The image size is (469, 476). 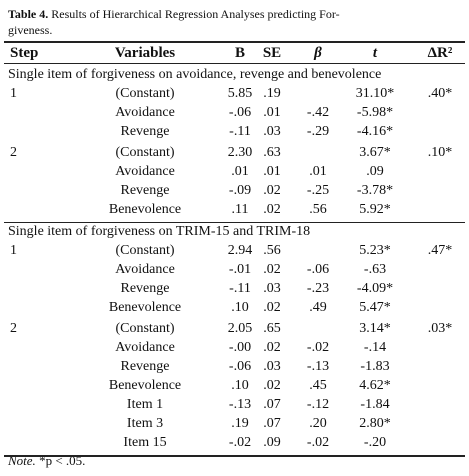 I want to click on table-cell: 3.14*, so click(x=375, y=328).